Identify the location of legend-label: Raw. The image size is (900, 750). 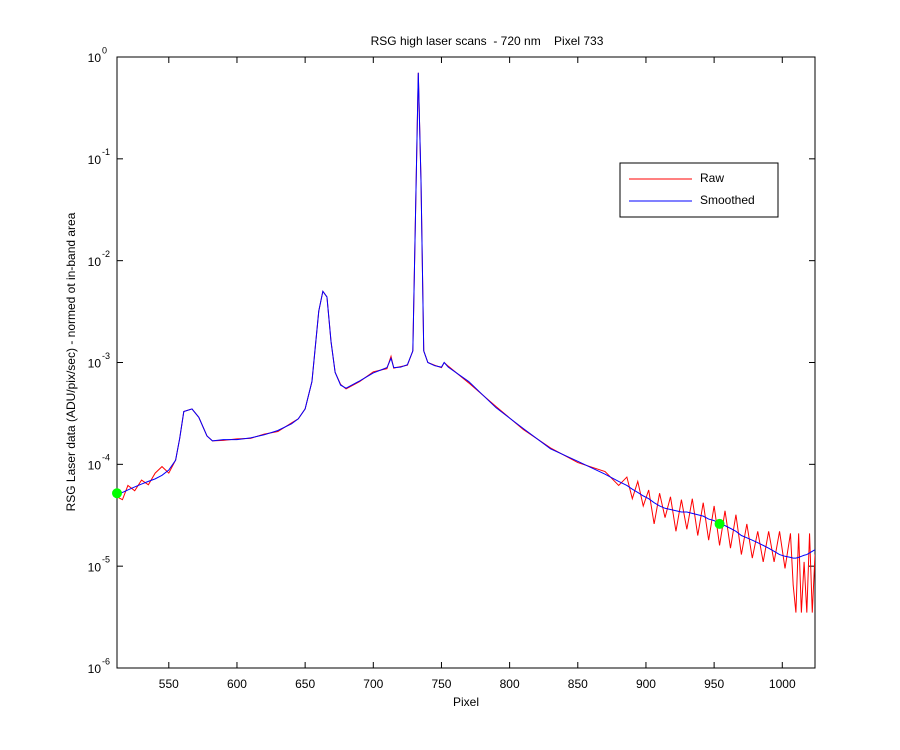
(712, 178).